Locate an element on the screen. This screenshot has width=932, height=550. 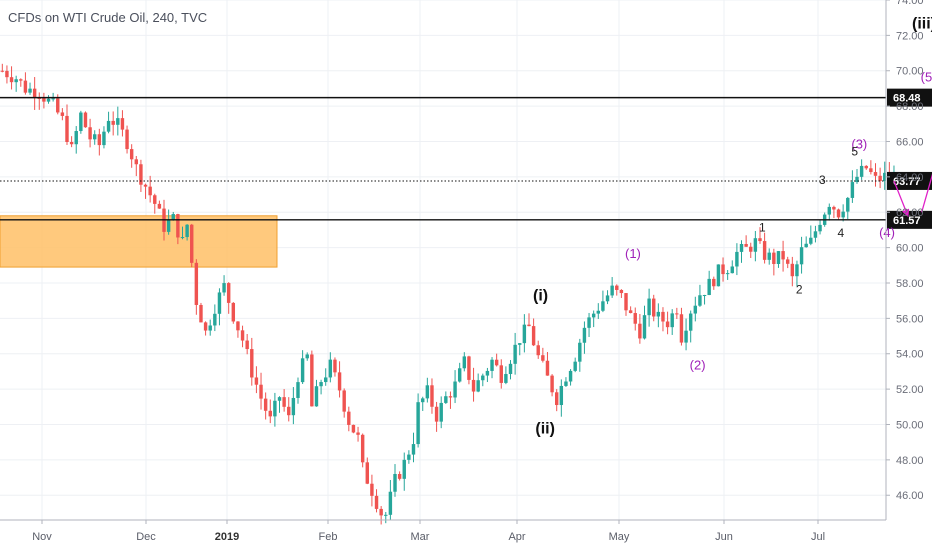
y-tick-label: 74.00 is located at coordinates (910, 3).